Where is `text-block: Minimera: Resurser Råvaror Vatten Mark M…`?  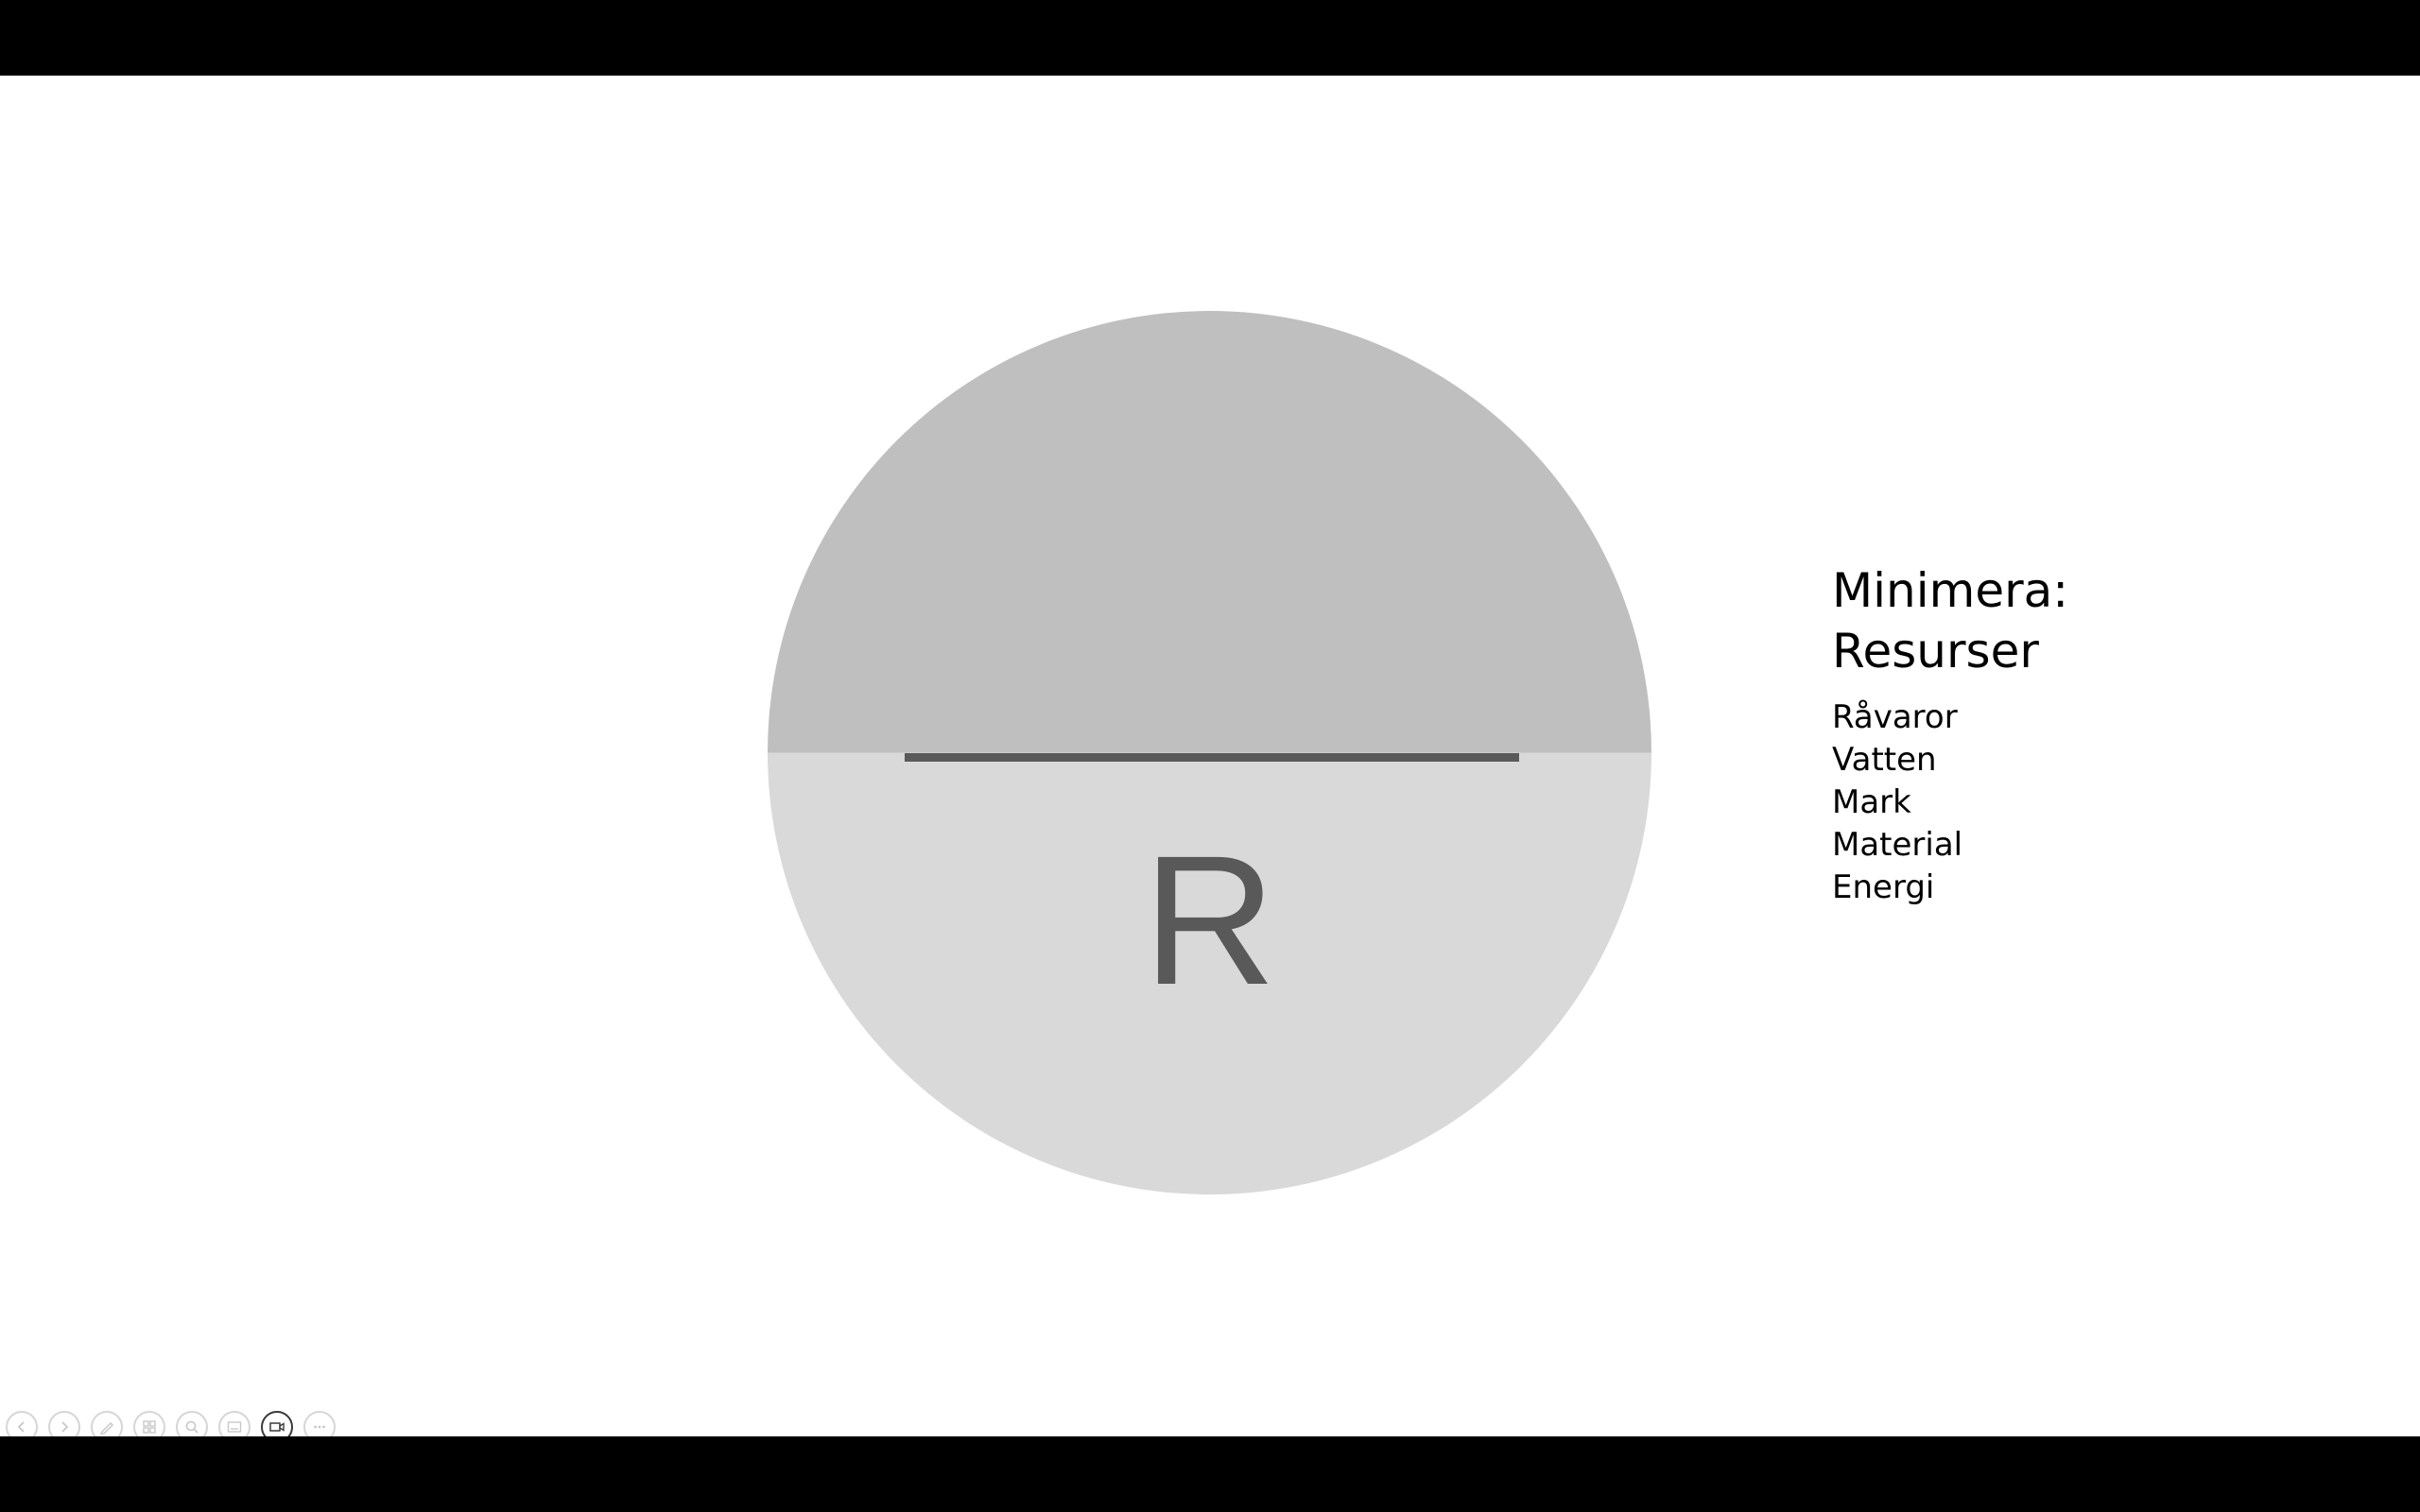 text-block: Minimera: Resurser Råvaror Vatten Mark M… is located at coordinates (1950, 734).